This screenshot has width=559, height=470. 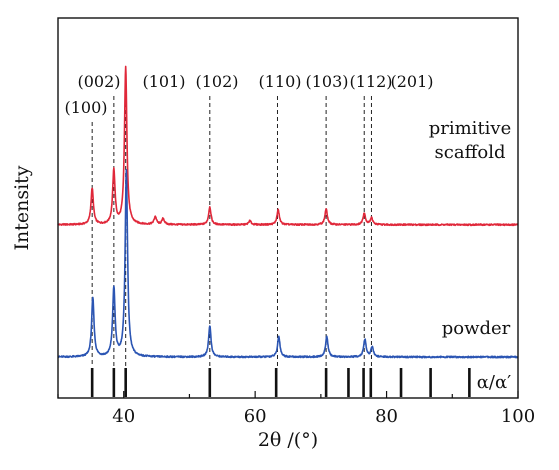 What do you see at coordinates (85, 107) in the screenshot?
I see `peak-label: (100)` at bounding box center [85, 107].